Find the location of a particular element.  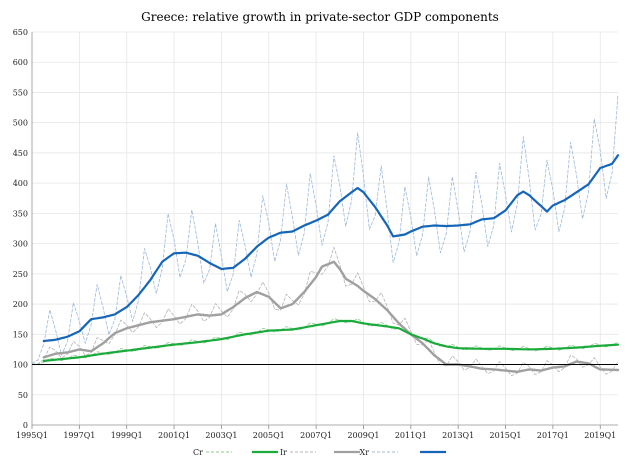

y-tick-label: 550 is located at coordinates (20, 92).